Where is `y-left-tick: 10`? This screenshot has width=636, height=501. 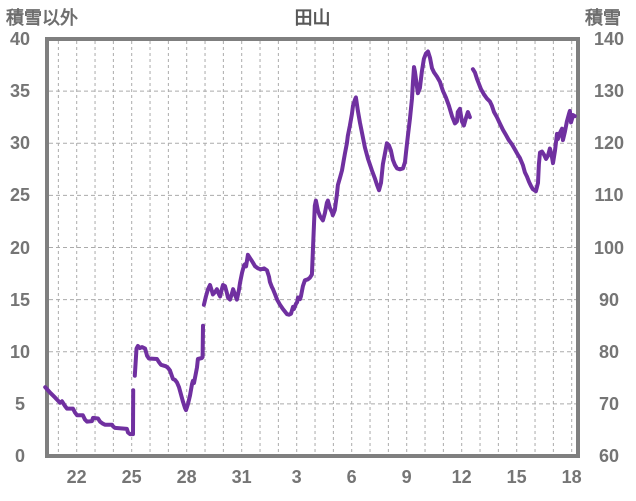 y-left-tick: 10 is located at coordinates (20, 351).